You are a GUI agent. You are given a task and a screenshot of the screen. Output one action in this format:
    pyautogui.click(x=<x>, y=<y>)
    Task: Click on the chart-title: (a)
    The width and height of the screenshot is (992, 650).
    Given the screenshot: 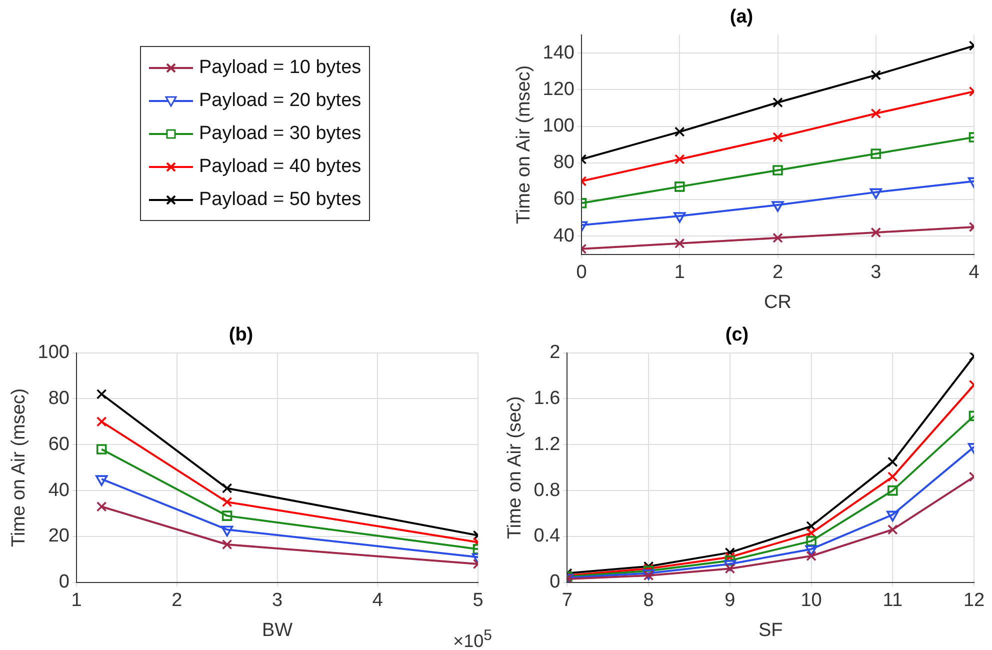 What is the action you would take?
    pyautogui.click(x=742, y=17)
    